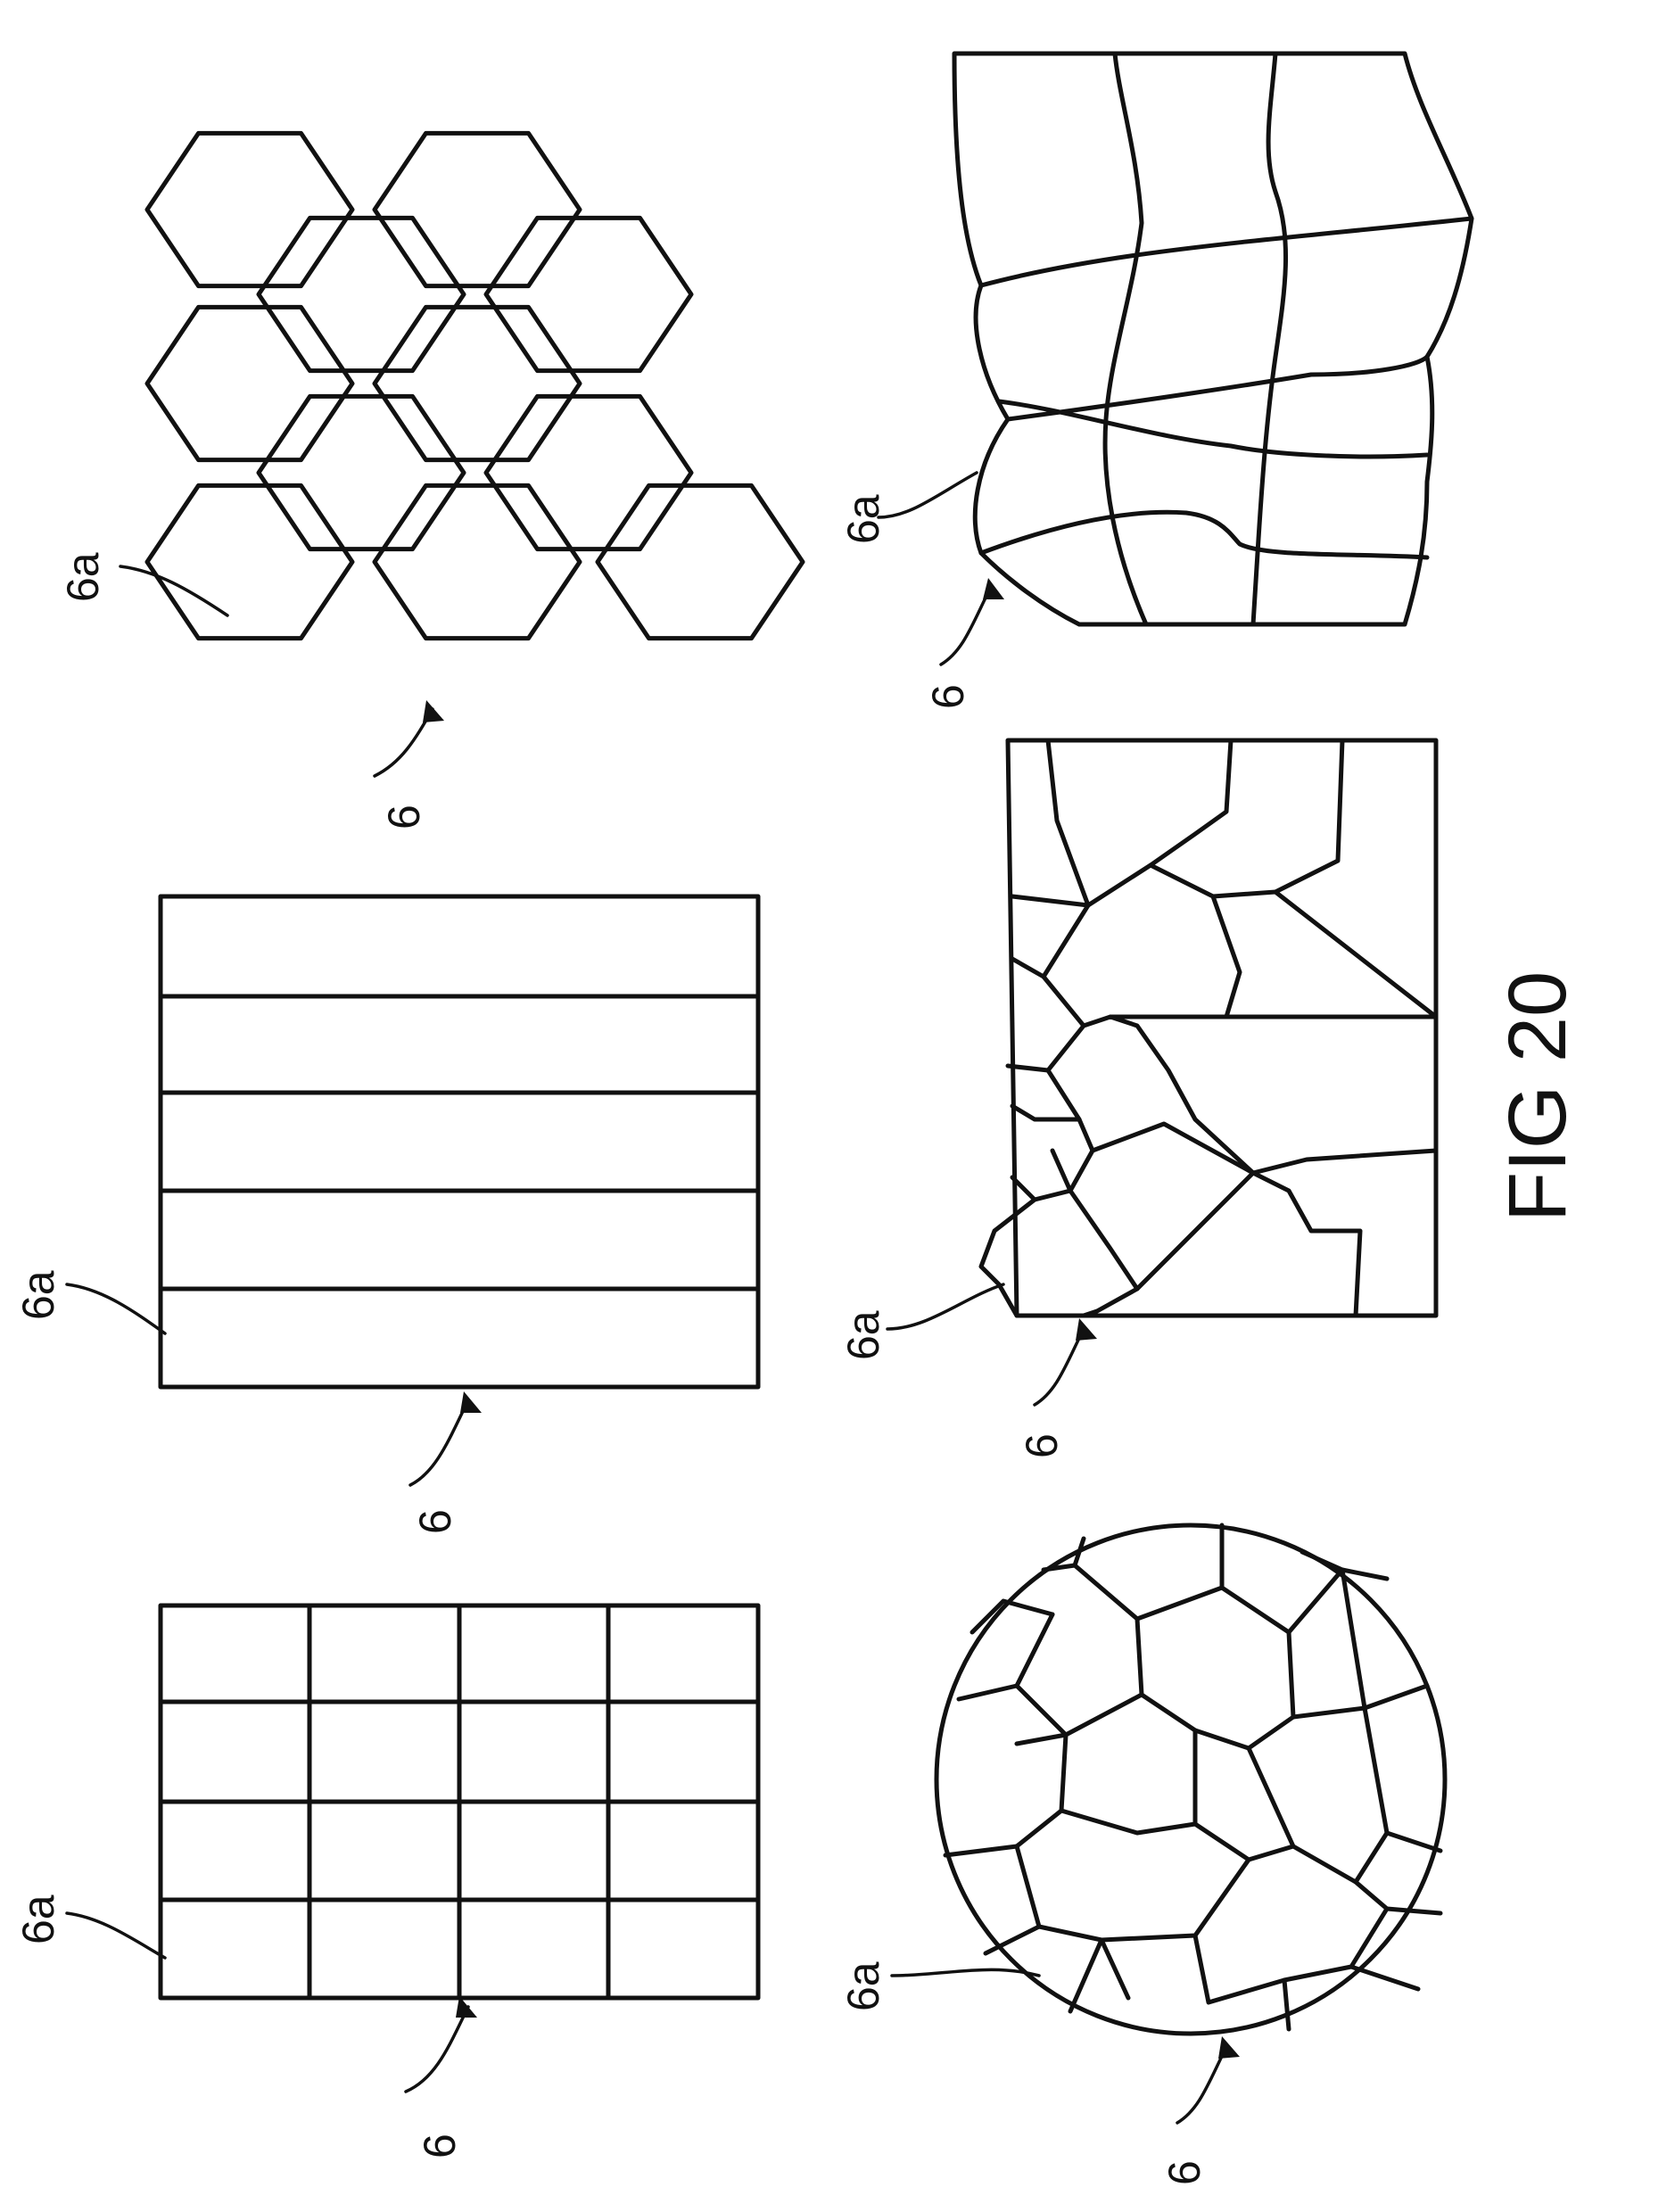  What do you see at coordinates (404, 818) in the screenshot?
I see `label-6-hex: 6` at bounding box center [404, 818].